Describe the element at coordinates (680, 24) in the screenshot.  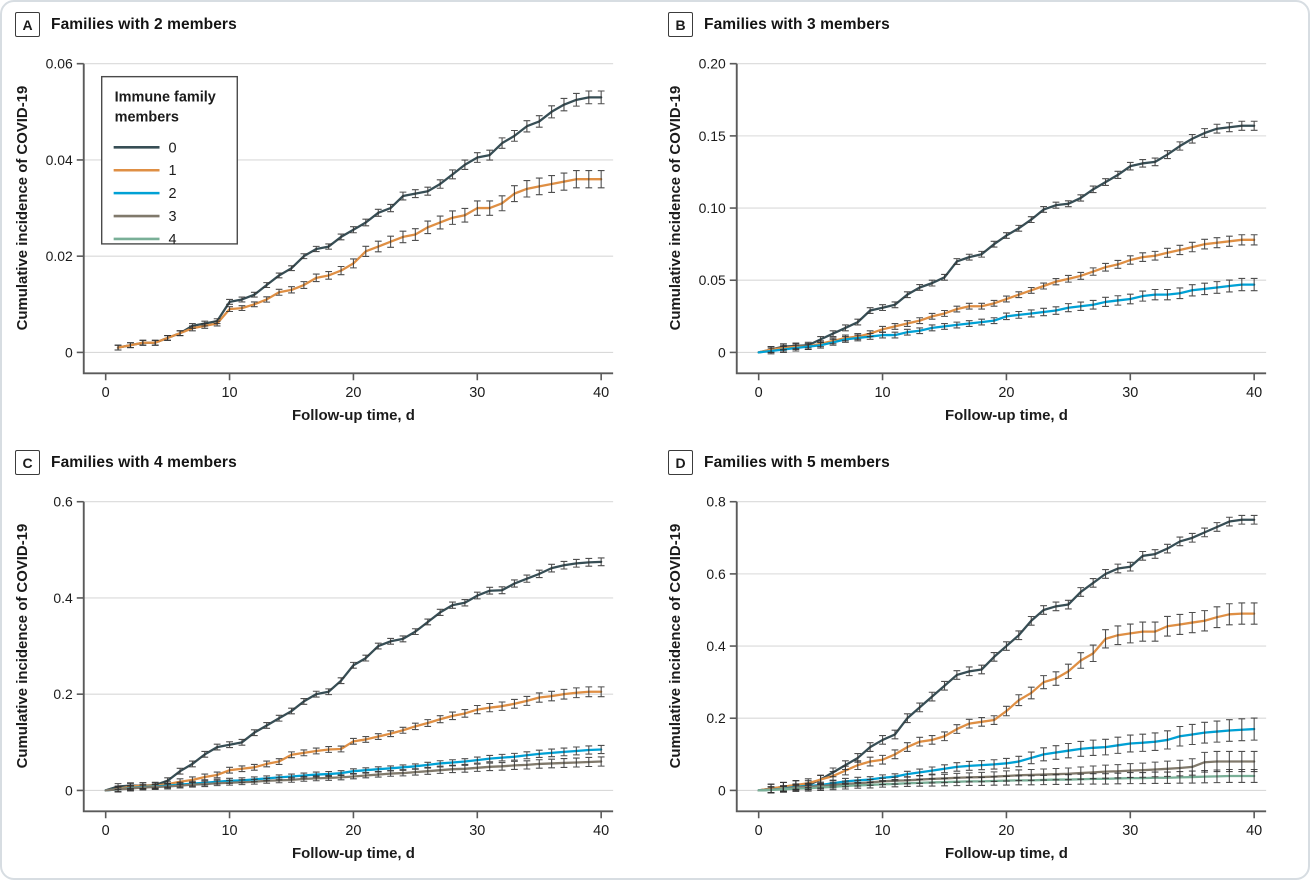
I see `panel-b-letter-badge: B` at that location.